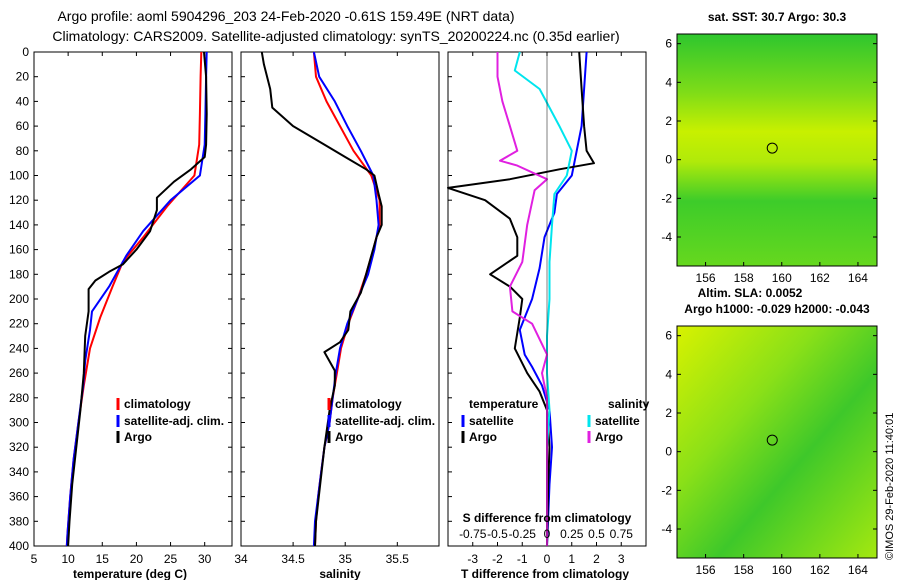 This screenshot has width=900, height=580. Describe the element at coordinates (23, 126) in the screenshot. I see `depth-tick-label: 60` at that location.